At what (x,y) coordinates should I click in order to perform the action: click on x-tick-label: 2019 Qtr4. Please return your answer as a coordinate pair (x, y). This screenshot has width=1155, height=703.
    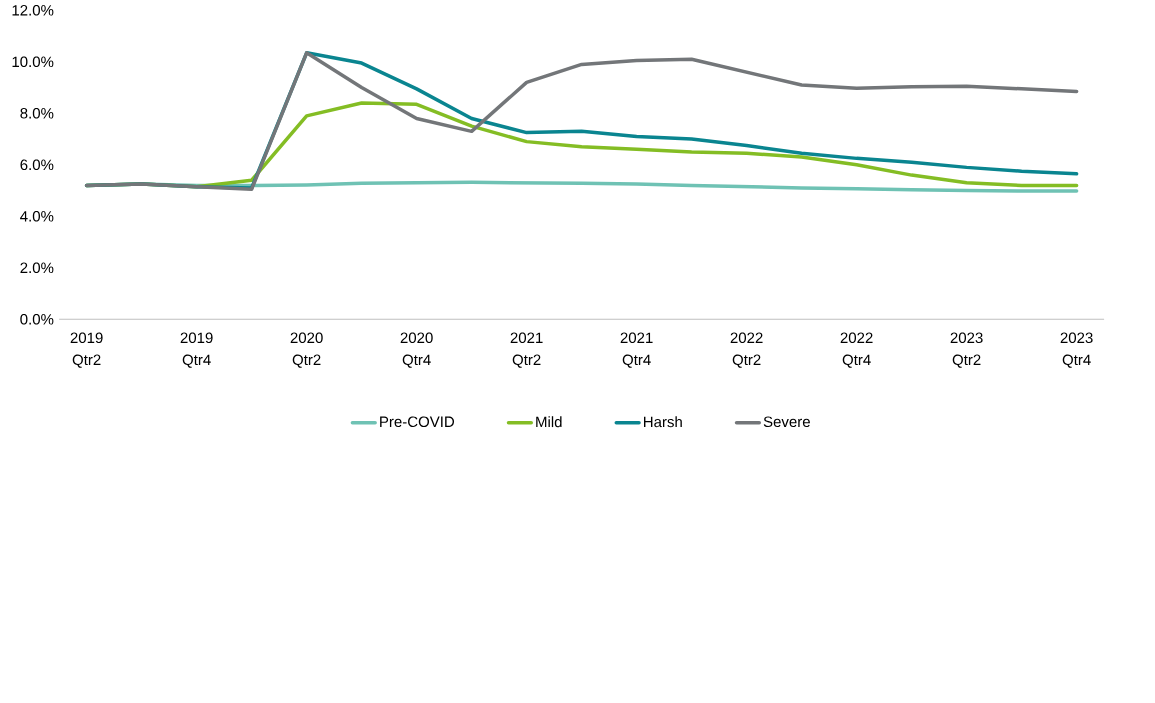
    Looking at the image, I should click on (196, 350).